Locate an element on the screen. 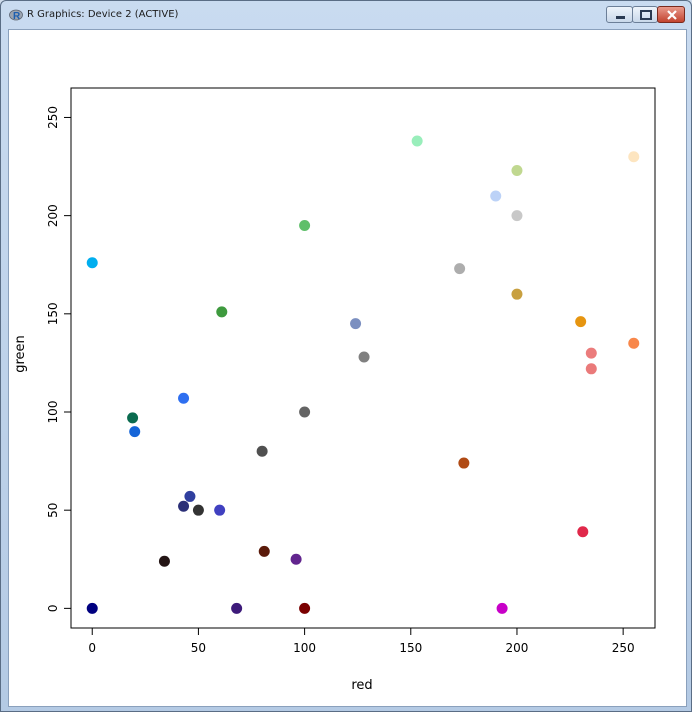 This screenshot has width=692, height=712. y-tick-label: 0 is located at coordinates (53, 609).